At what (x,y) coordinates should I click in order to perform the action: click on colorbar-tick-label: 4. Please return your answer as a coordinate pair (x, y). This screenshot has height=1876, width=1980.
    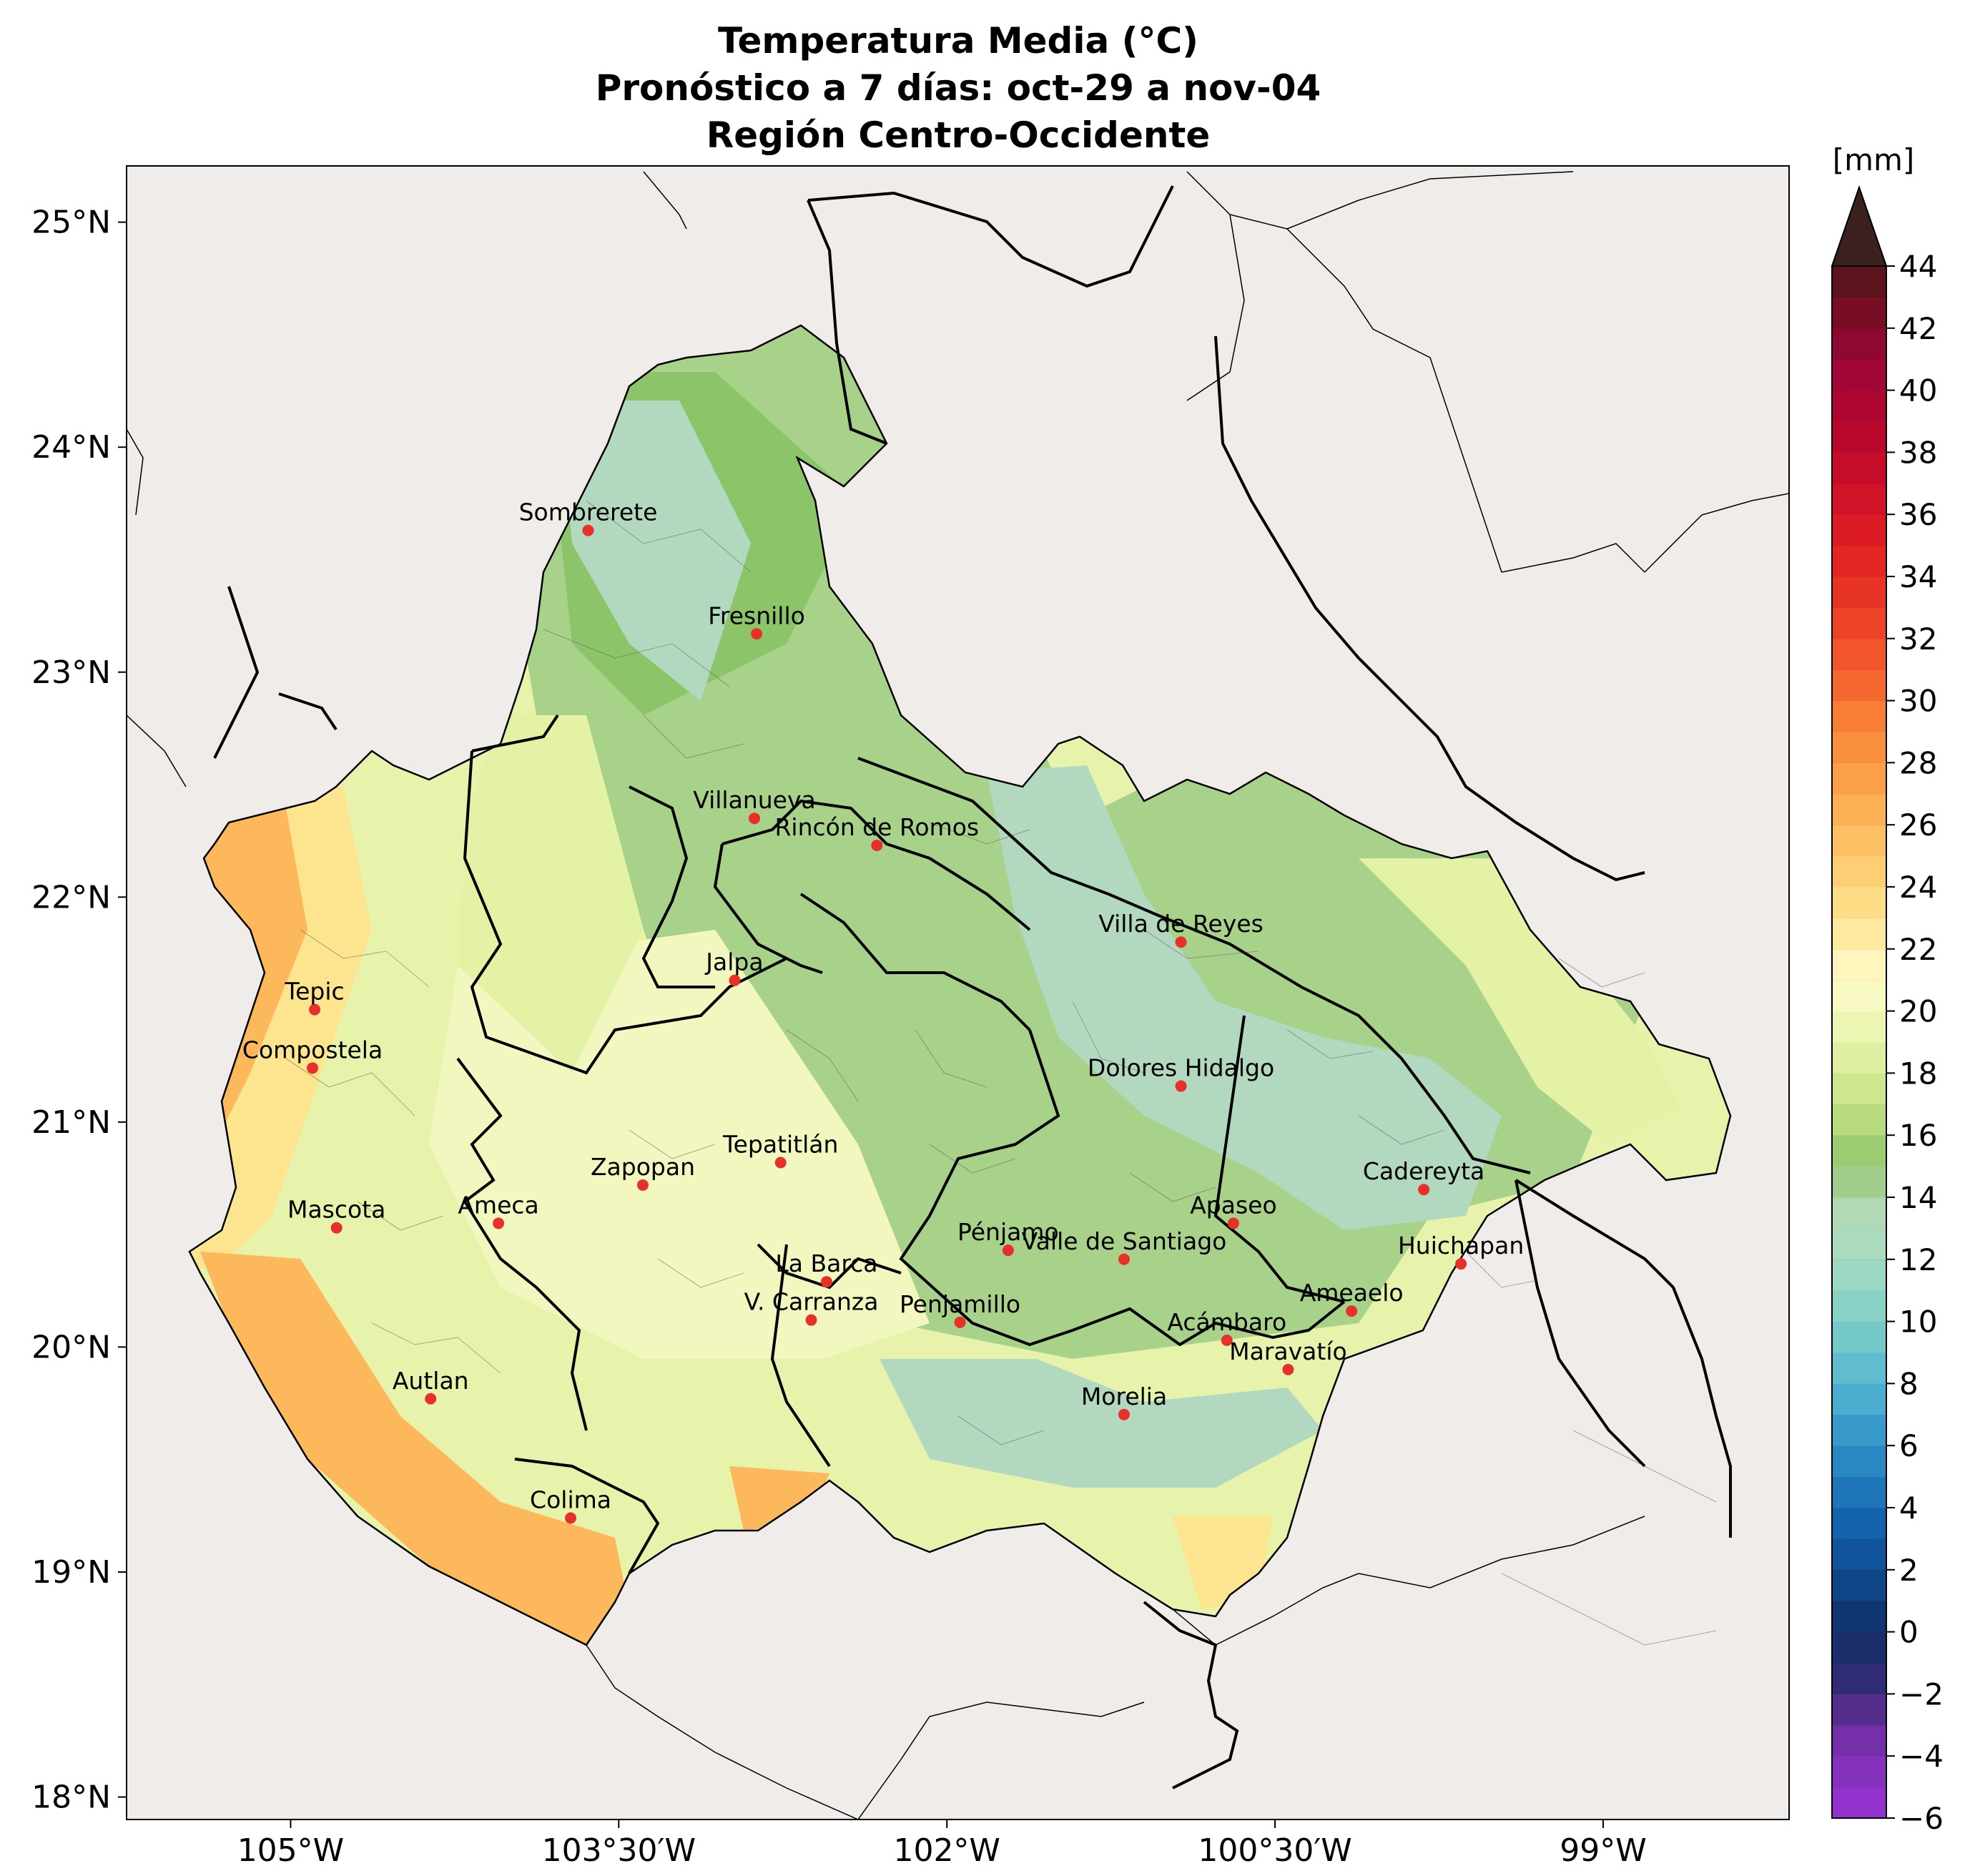
    Looking at the image, I should click on (1909, 1508).